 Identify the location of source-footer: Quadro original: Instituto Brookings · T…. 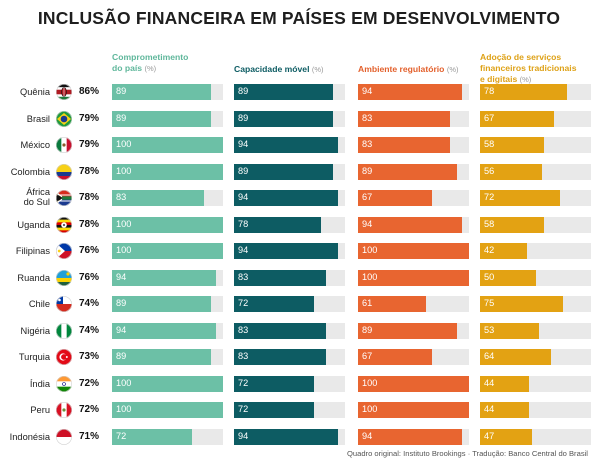
(467, 453).